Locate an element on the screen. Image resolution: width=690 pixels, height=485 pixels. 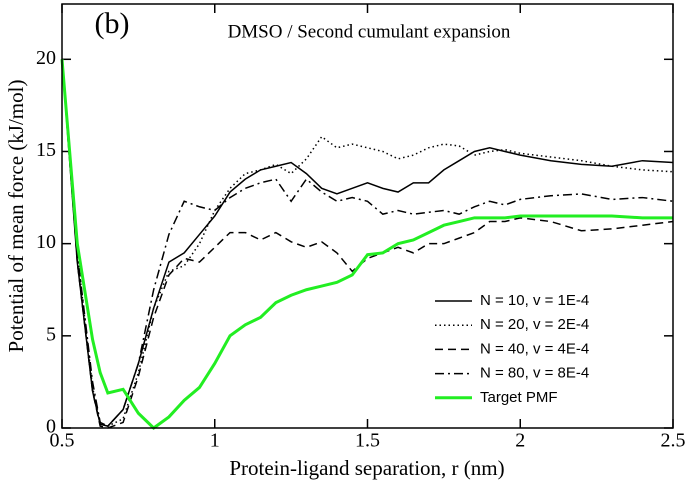
x-tick-label: 1 is located at coordinates (215, 441).